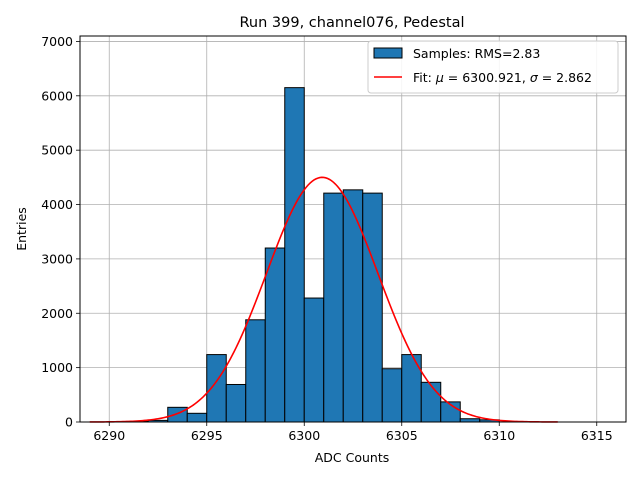  Describe the element at coordinates (352, 457) in the screenshot. I see `x-axis-label: ADC Counts` at that location.